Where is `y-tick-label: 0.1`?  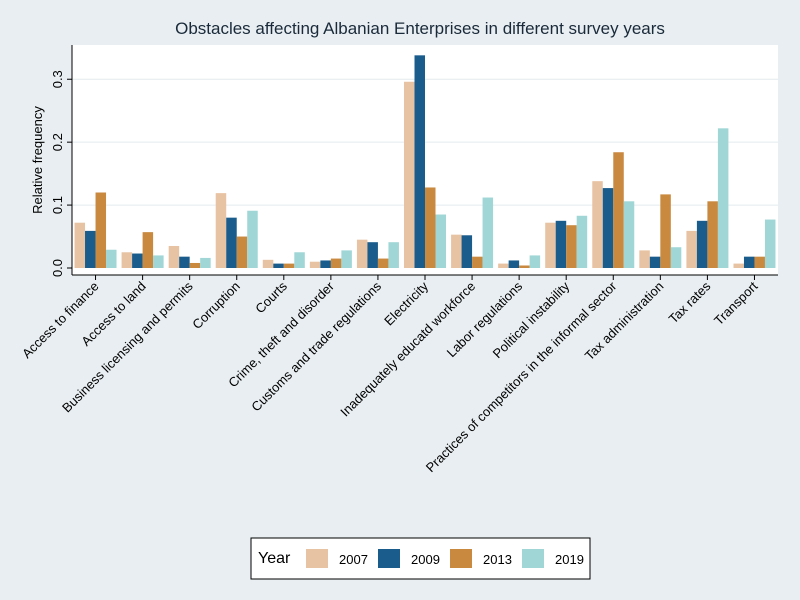
y-tick-label: 0.1 is located at coordinates (57, 205).